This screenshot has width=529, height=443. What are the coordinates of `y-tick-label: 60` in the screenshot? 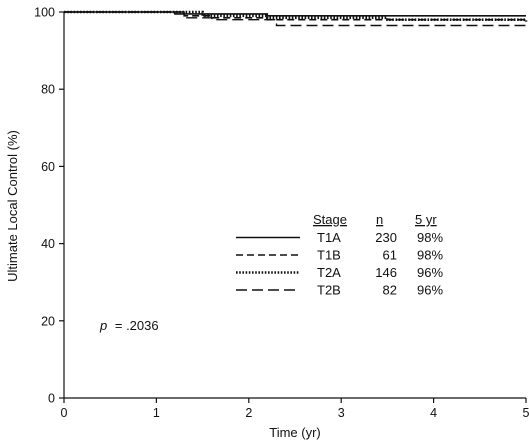 It's located at (48, 167).